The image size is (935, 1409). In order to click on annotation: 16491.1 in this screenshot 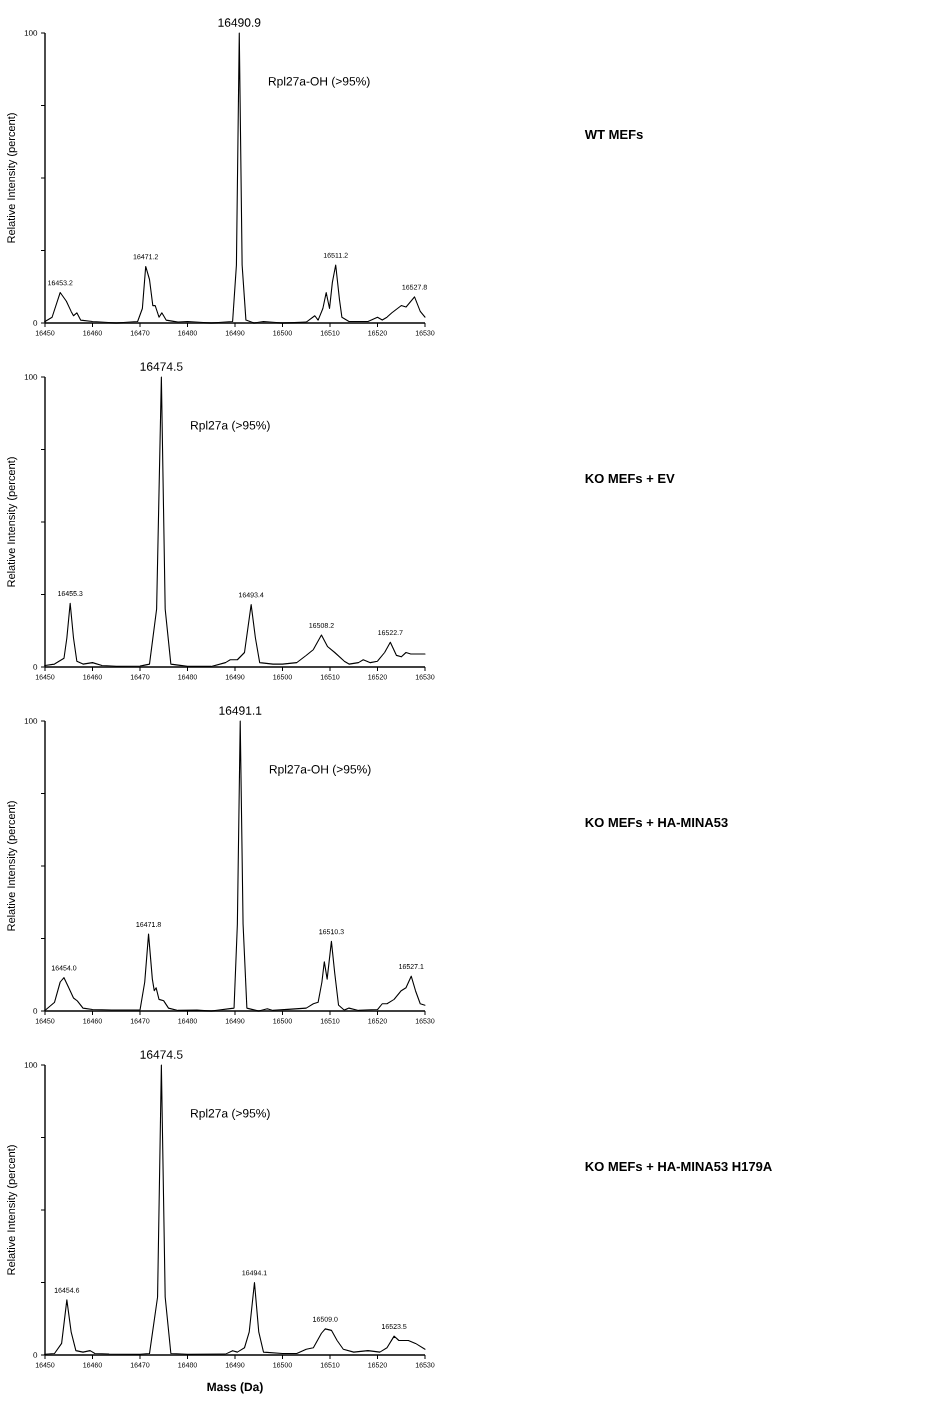, I will do `click(240, 710)`.